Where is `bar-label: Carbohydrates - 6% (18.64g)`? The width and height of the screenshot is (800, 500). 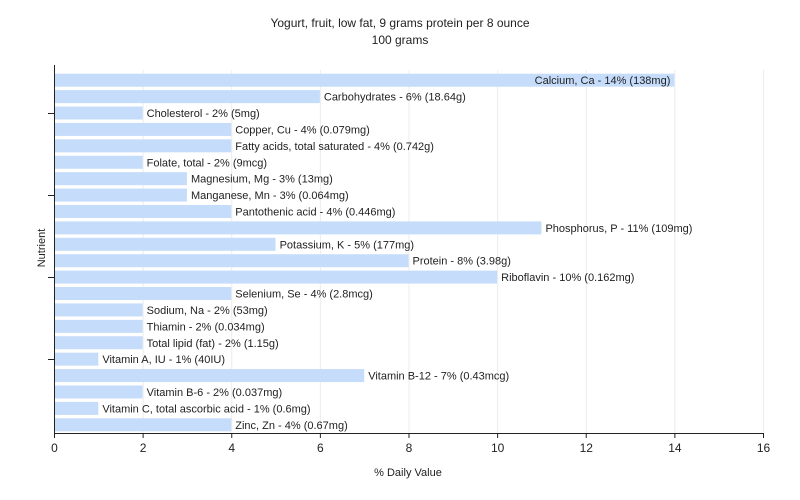
bar-label: Carbohydrates - 6% (18.64g) is located at coordinates (395, 98).